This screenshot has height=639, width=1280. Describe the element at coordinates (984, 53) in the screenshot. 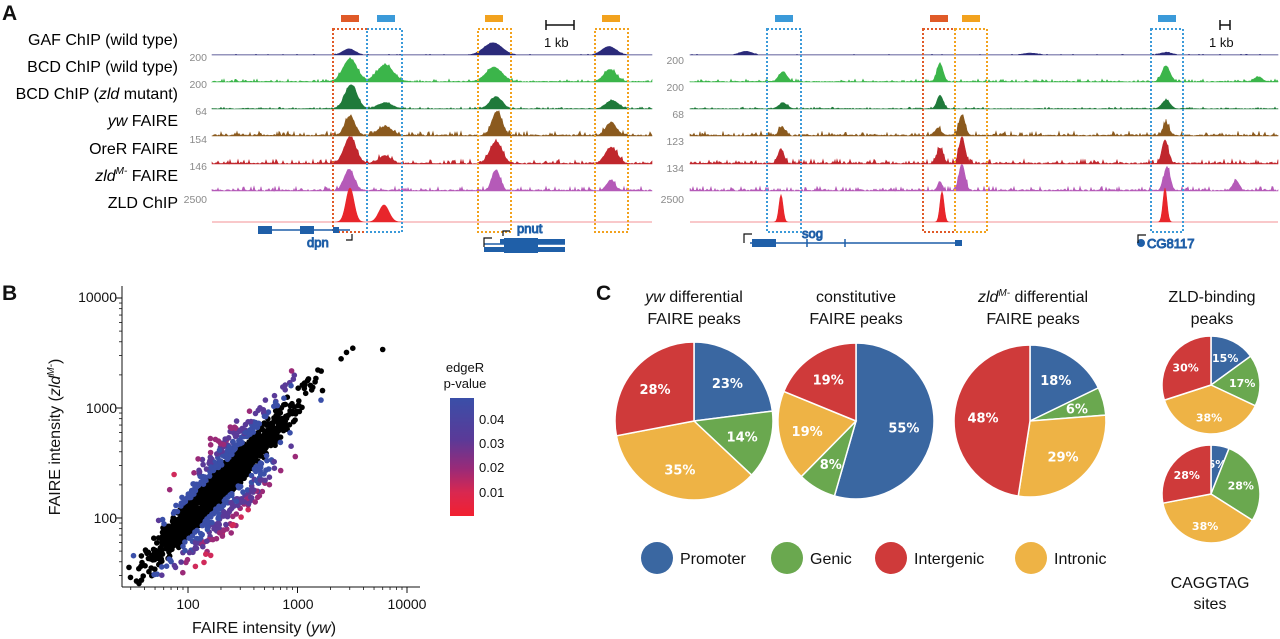

I see `track-signal-right-gaf` at that location.